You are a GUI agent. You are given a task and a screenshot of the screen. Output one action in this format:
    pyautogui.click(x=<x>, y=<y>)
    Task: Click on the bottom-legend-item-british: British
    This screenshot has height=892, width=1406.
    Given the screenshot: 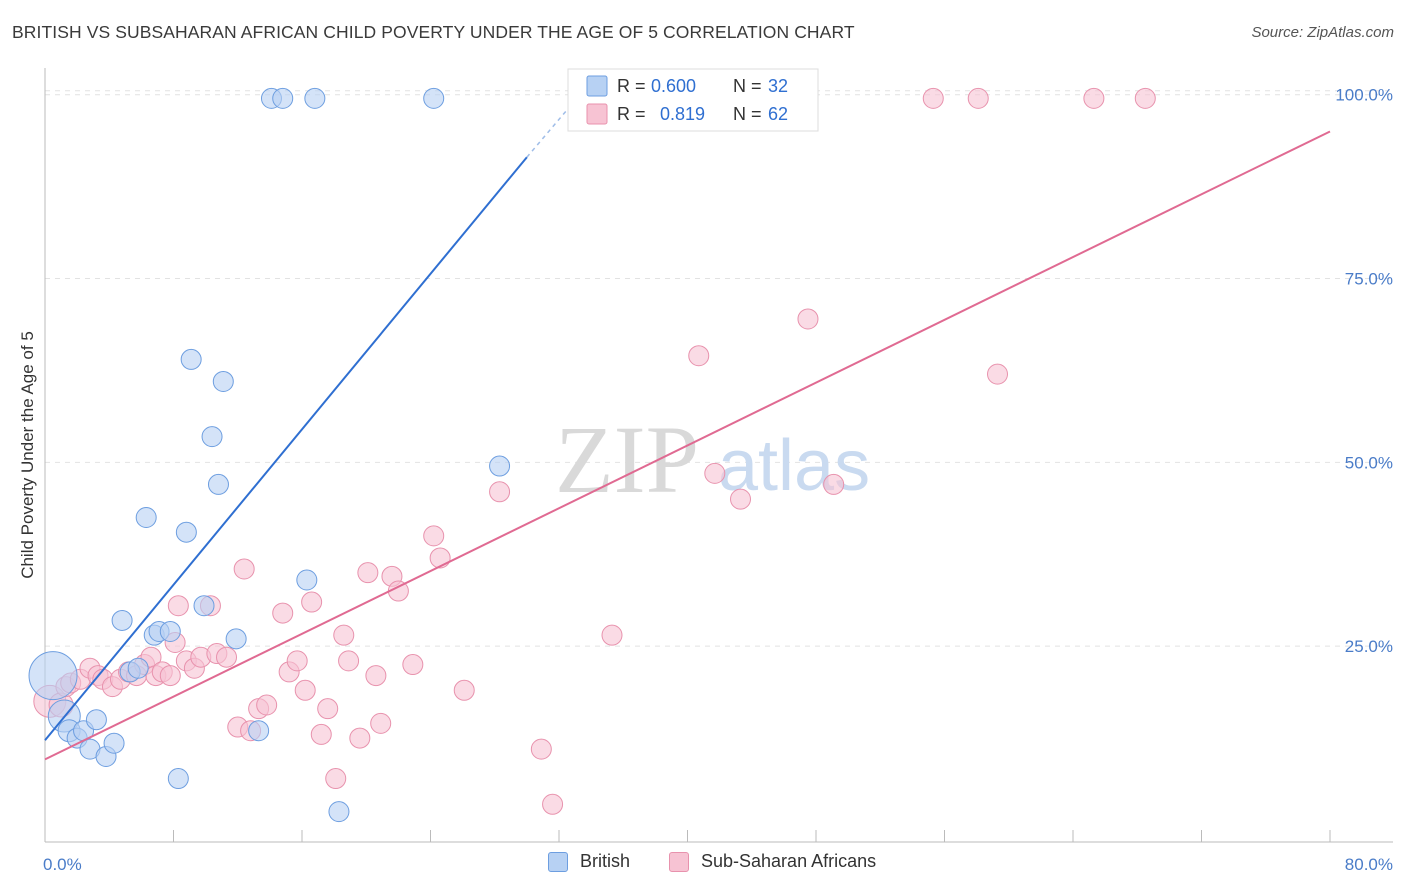 What is the action you would take?
    pyautogui.click(x=589, y=861)
    